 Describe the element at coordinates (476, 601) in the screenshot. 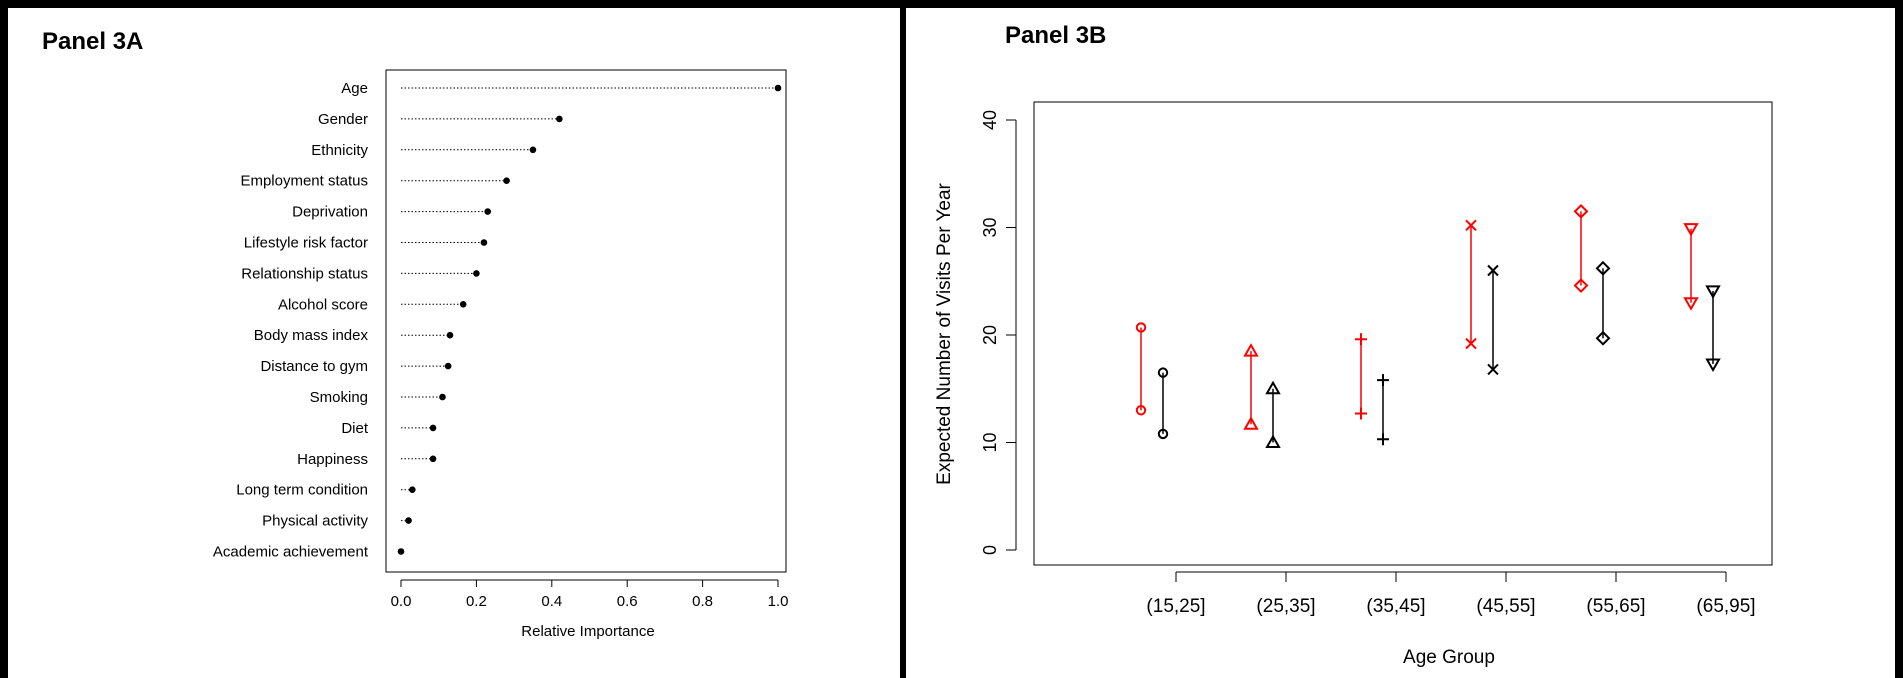

I see `x-tick-label: 0.2` at that location.